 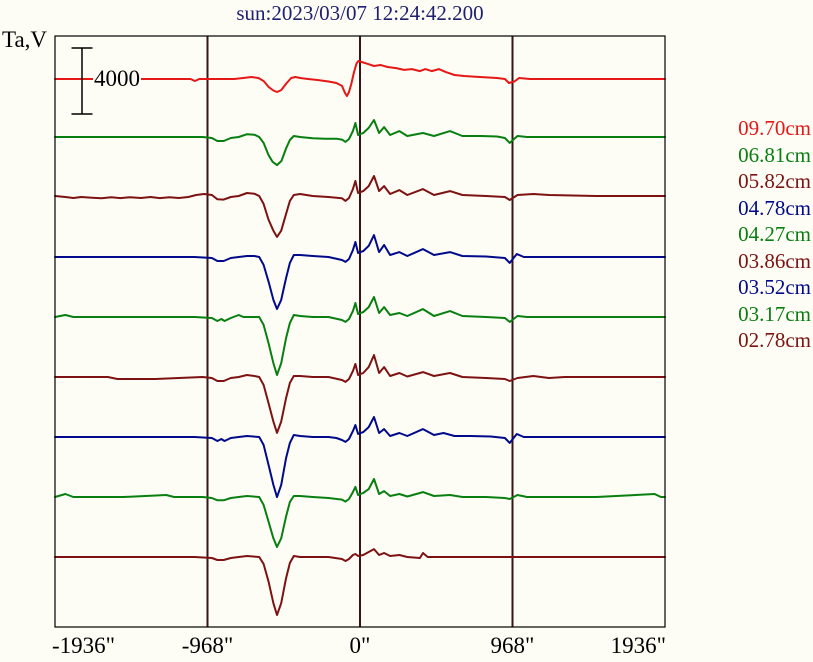 What do you see at coordinates (25, 39) in the screenshot?
I see `y-axis-label: Ta,V` at bounding box center [25, 39].